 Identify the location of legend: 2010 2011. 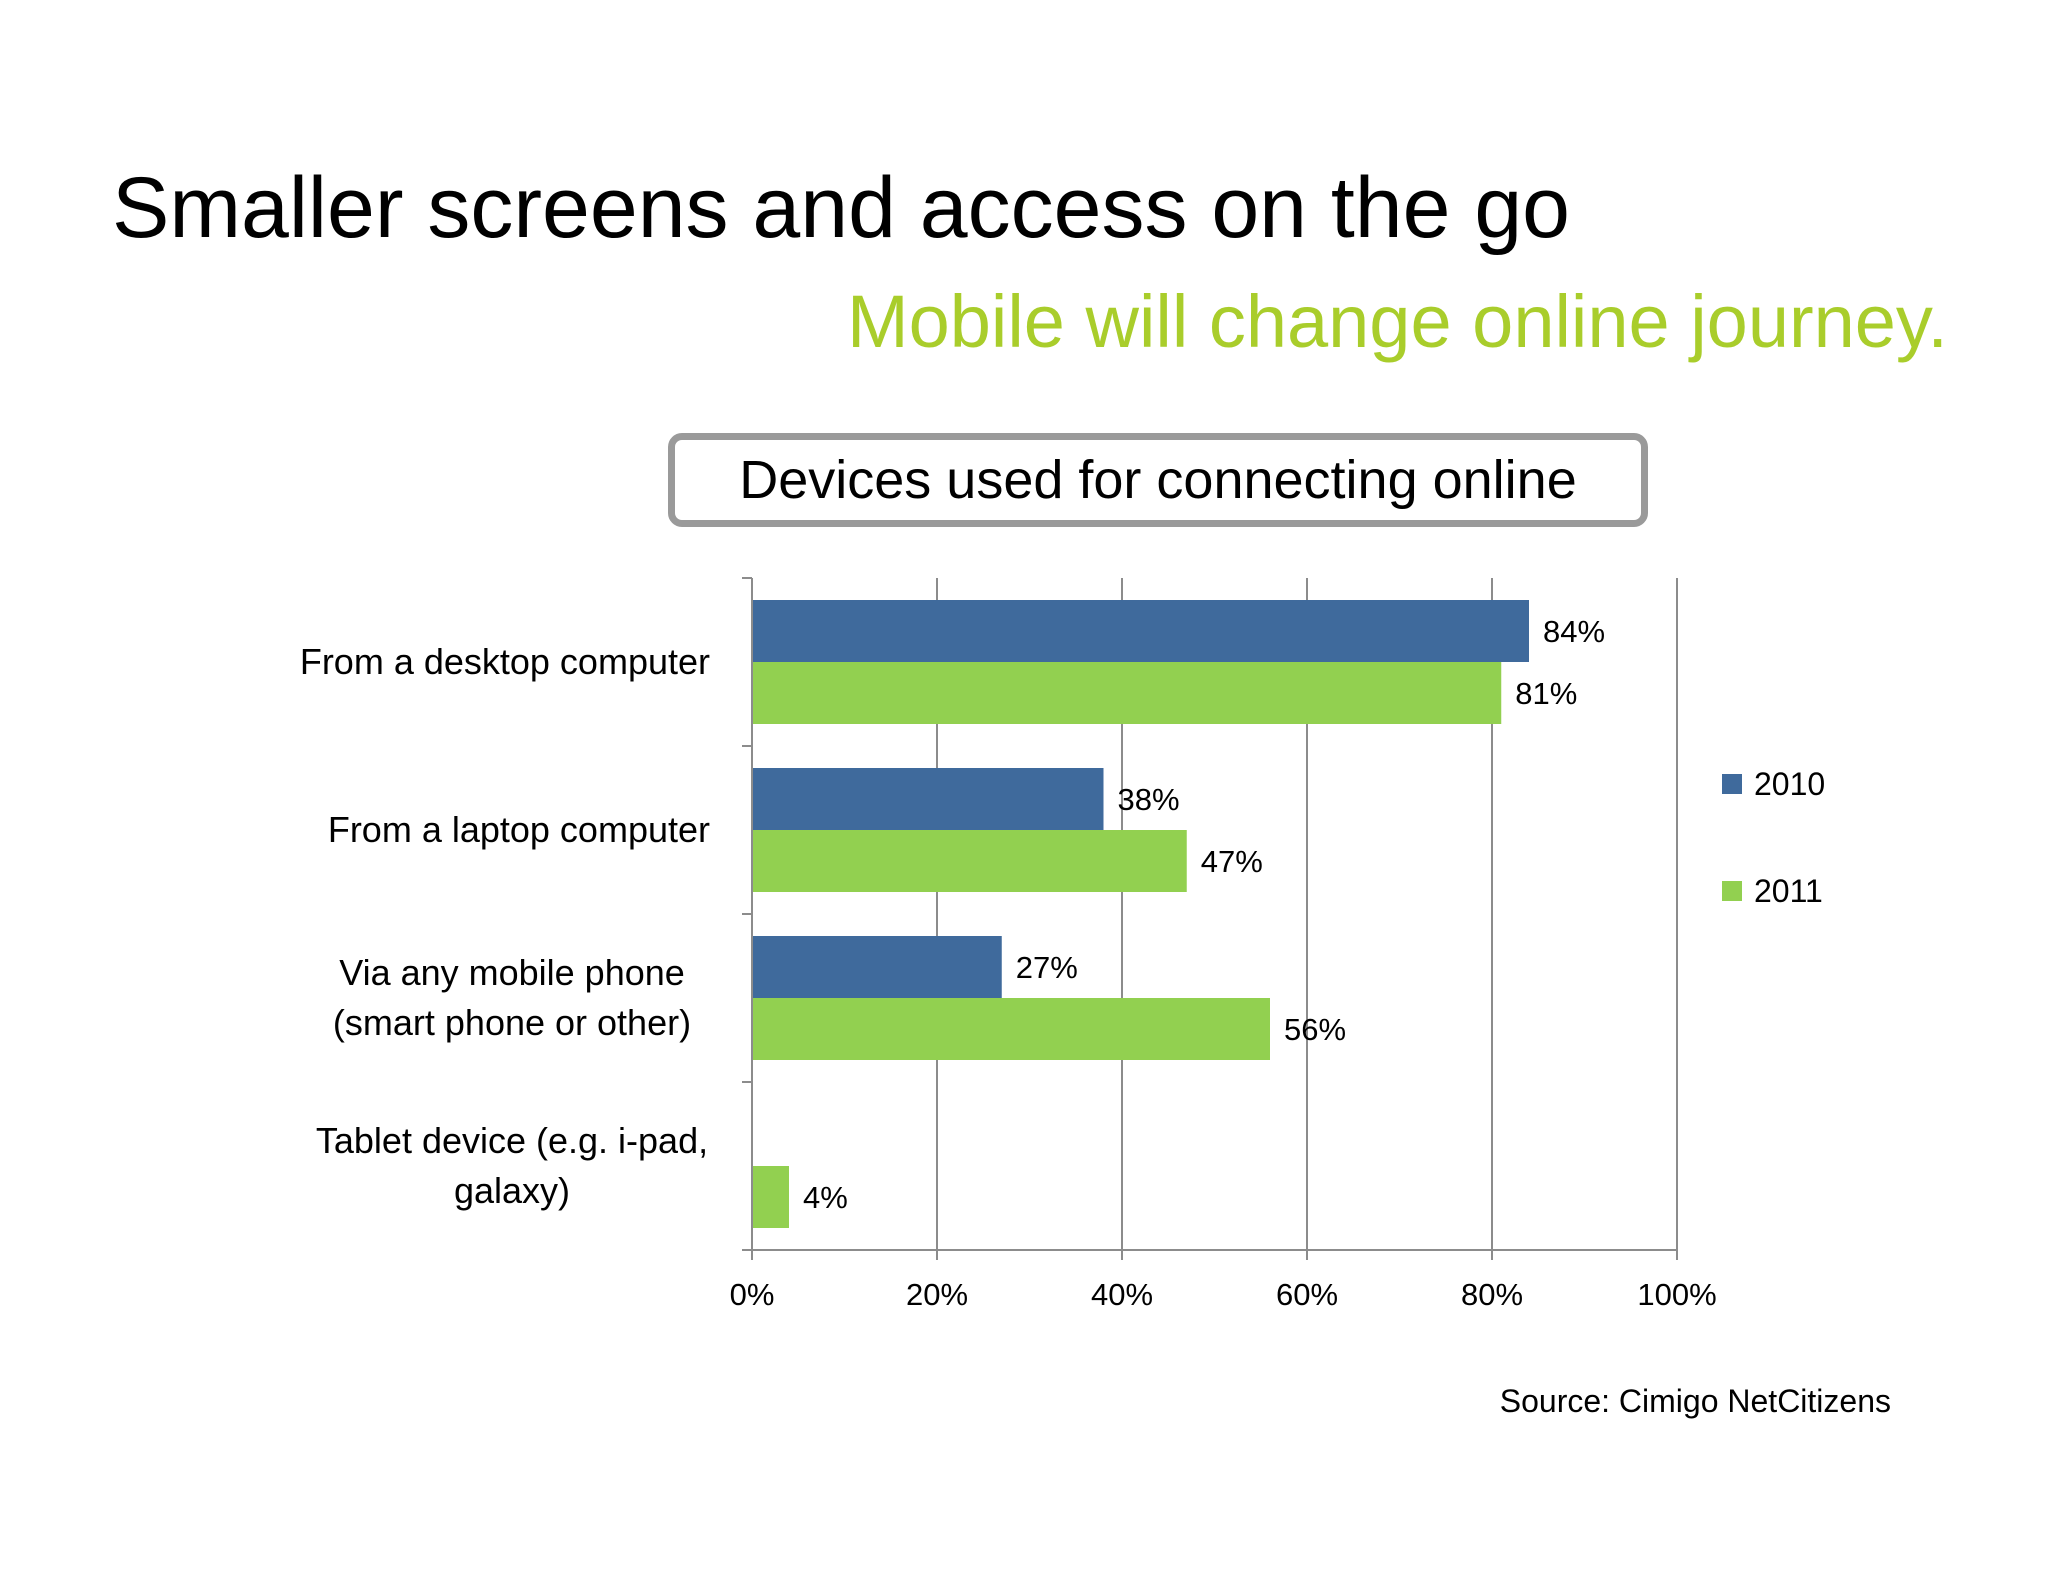
(1773, 837).